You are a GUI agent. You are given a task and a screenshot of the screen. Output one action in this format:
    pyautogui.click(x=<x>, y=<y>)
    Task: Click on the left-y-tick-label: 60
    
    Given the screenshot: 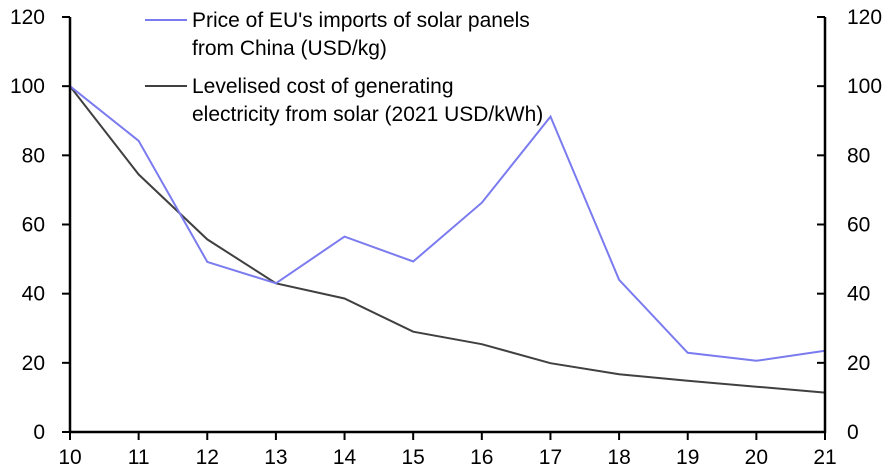 What is the action you would take?
    pyautogui.click(x=33, y=225)
    